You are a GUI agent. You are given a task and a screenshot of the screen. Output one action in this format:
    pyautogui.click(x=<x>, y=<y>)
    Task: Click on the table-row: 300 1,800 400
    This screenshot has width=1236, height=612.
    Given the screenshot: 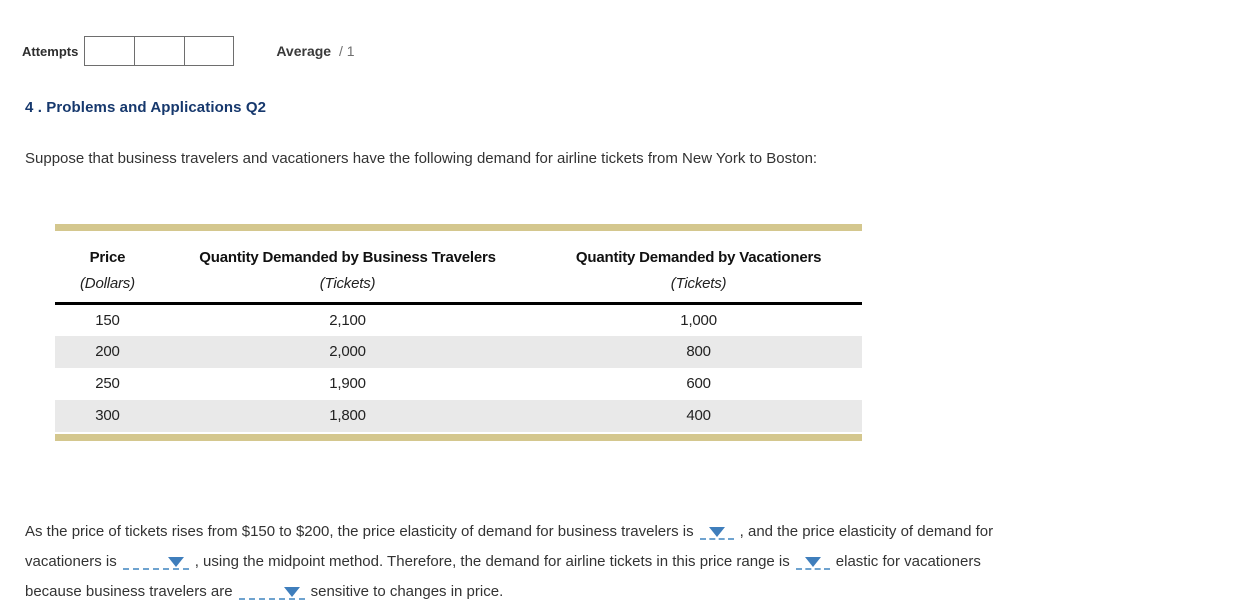 What is the action you would take?
    pyautogui.click(x=458, y=415)
    